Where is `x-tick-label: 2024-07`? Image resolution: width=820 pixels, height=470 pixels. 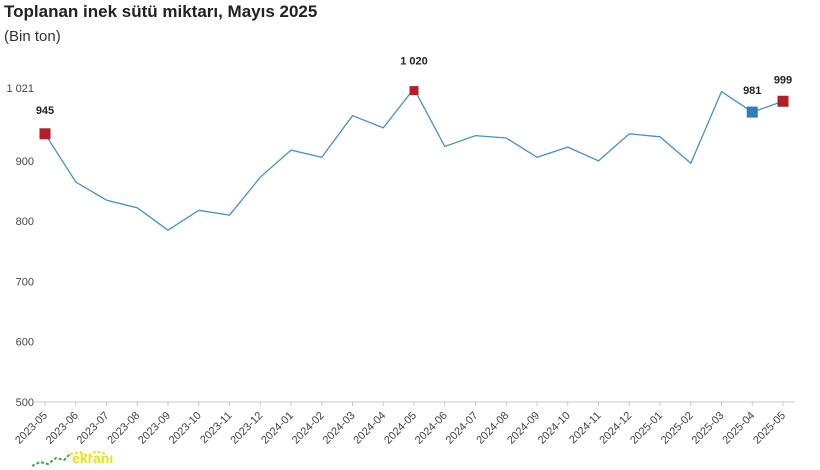
x-tick-label: 2024-07 is located at coordinates (462, 428).